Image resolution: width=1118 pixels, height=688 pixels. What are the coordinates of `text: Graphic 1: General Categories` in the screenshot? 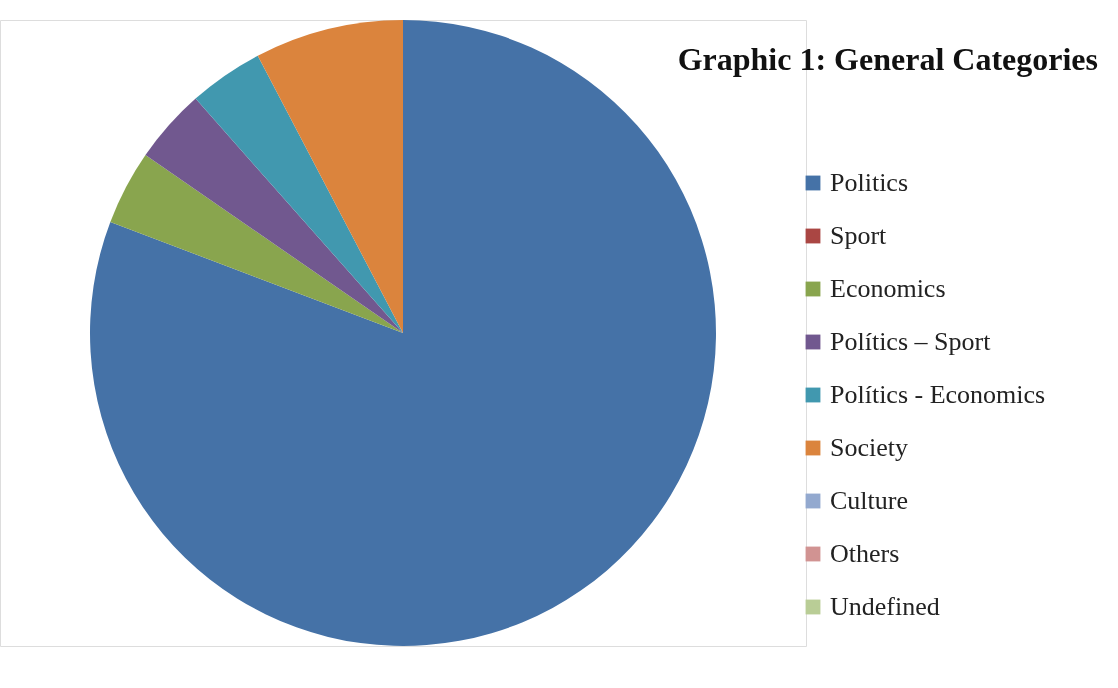 It's located at (887, 59).